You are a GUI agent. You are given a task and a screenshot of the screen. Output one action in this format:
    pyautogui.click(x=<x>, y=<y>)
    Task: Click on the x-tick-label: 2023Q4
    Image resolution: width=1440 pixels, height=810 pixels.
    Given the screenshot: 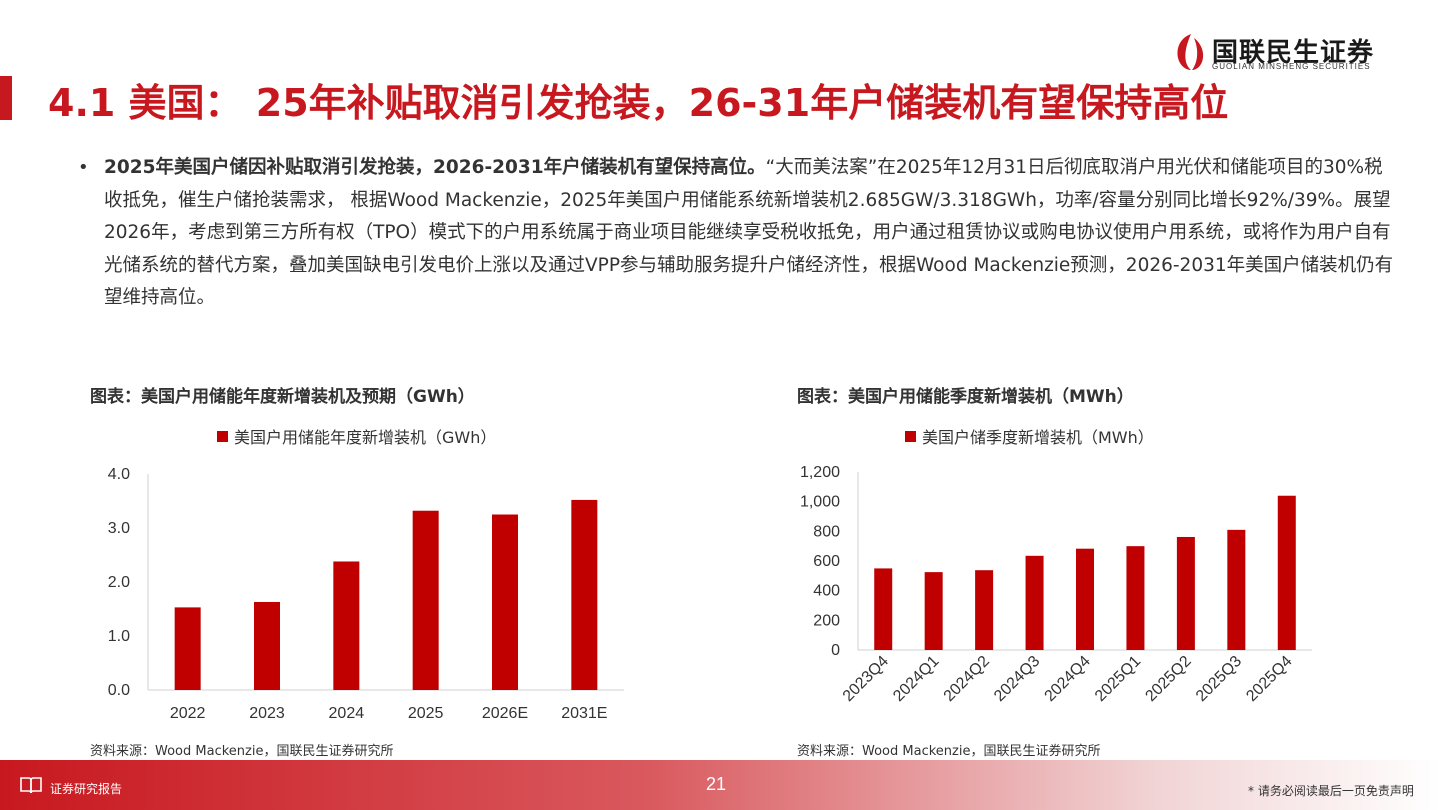 What is the action you would take?
    pyautogui.click(x=866, y=679)
    